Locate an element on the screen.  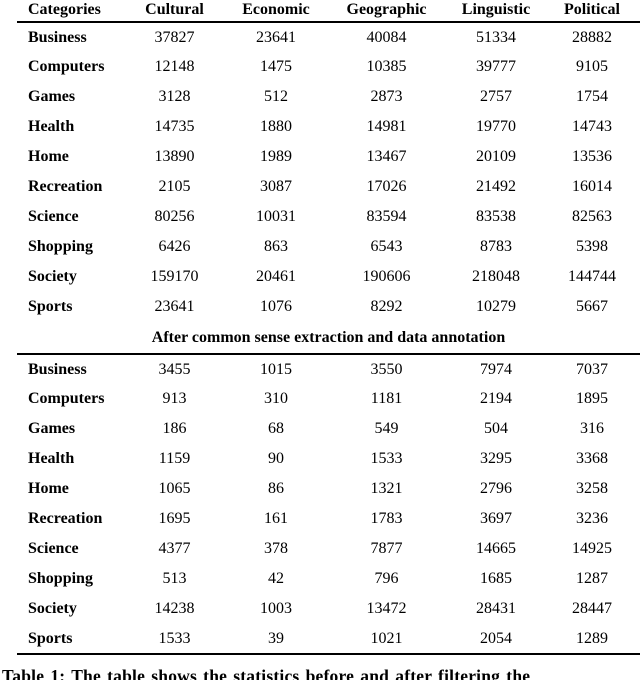
table-row: Business 37827 23641 40084 51334 28882 is located at coordinates (328, 37).